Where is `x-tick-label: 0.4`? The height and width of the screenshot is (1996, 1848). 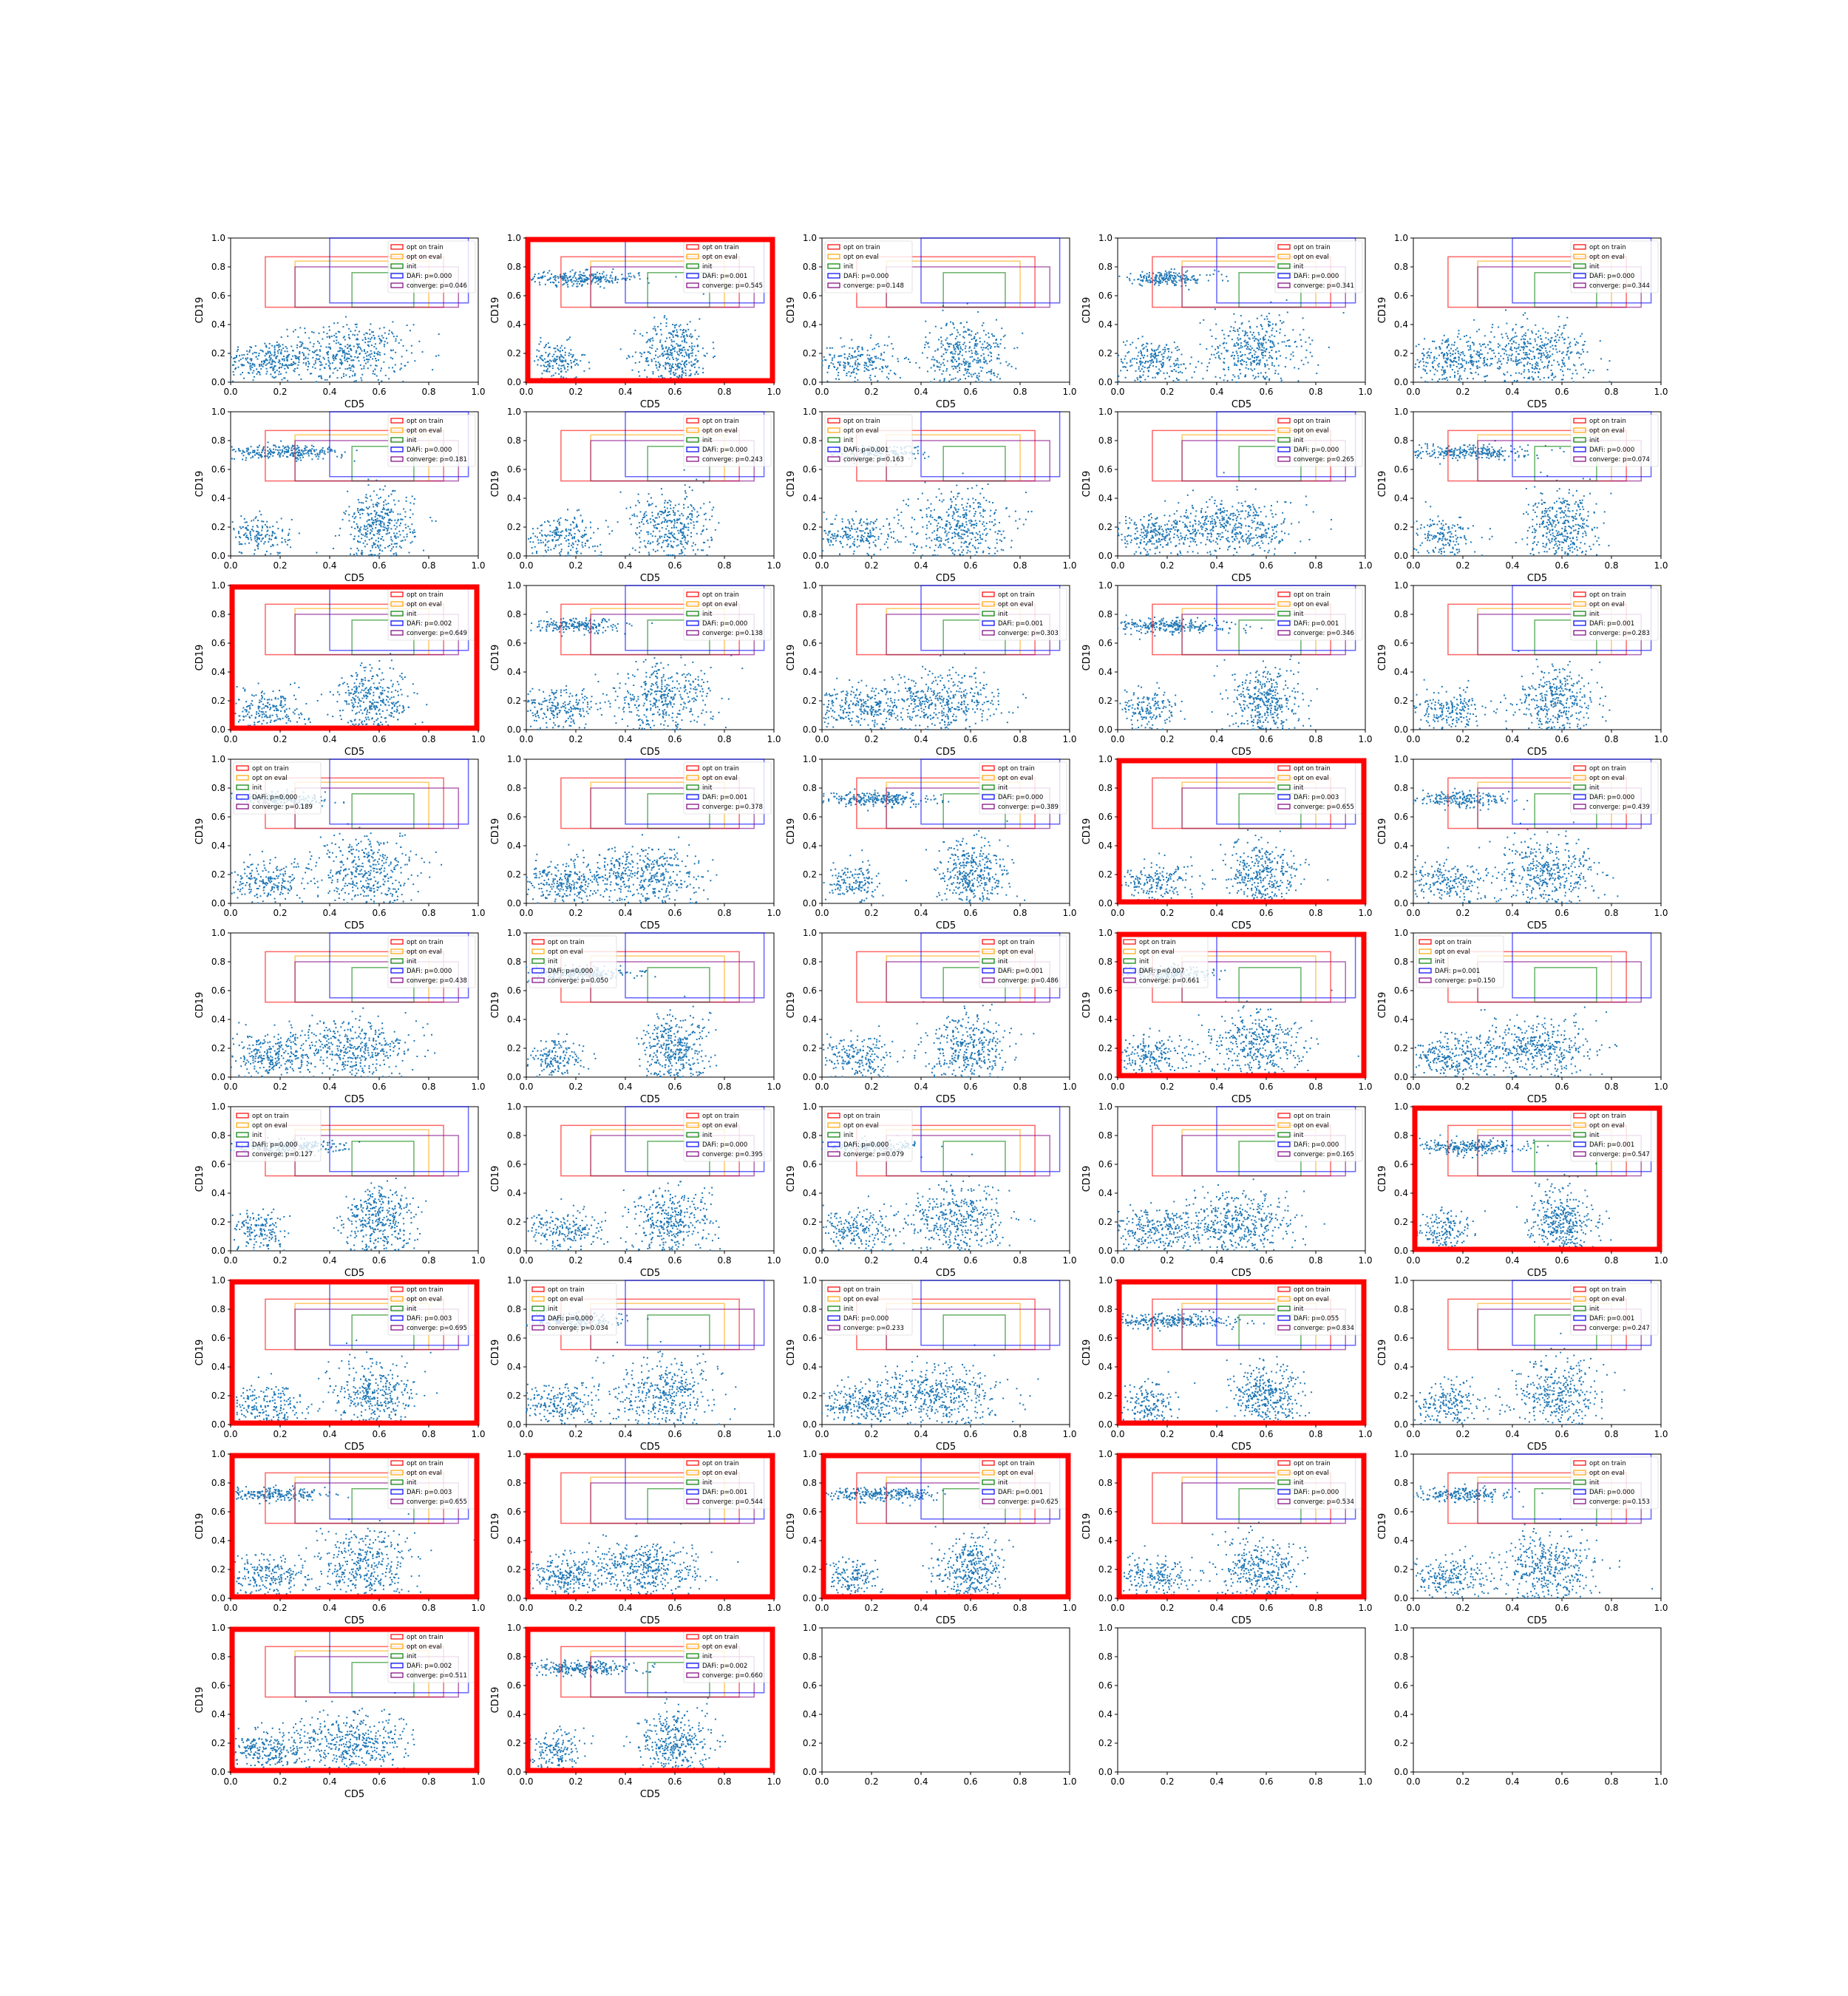
x-tick-label: 0.4 is located at coordinates (329, 392).